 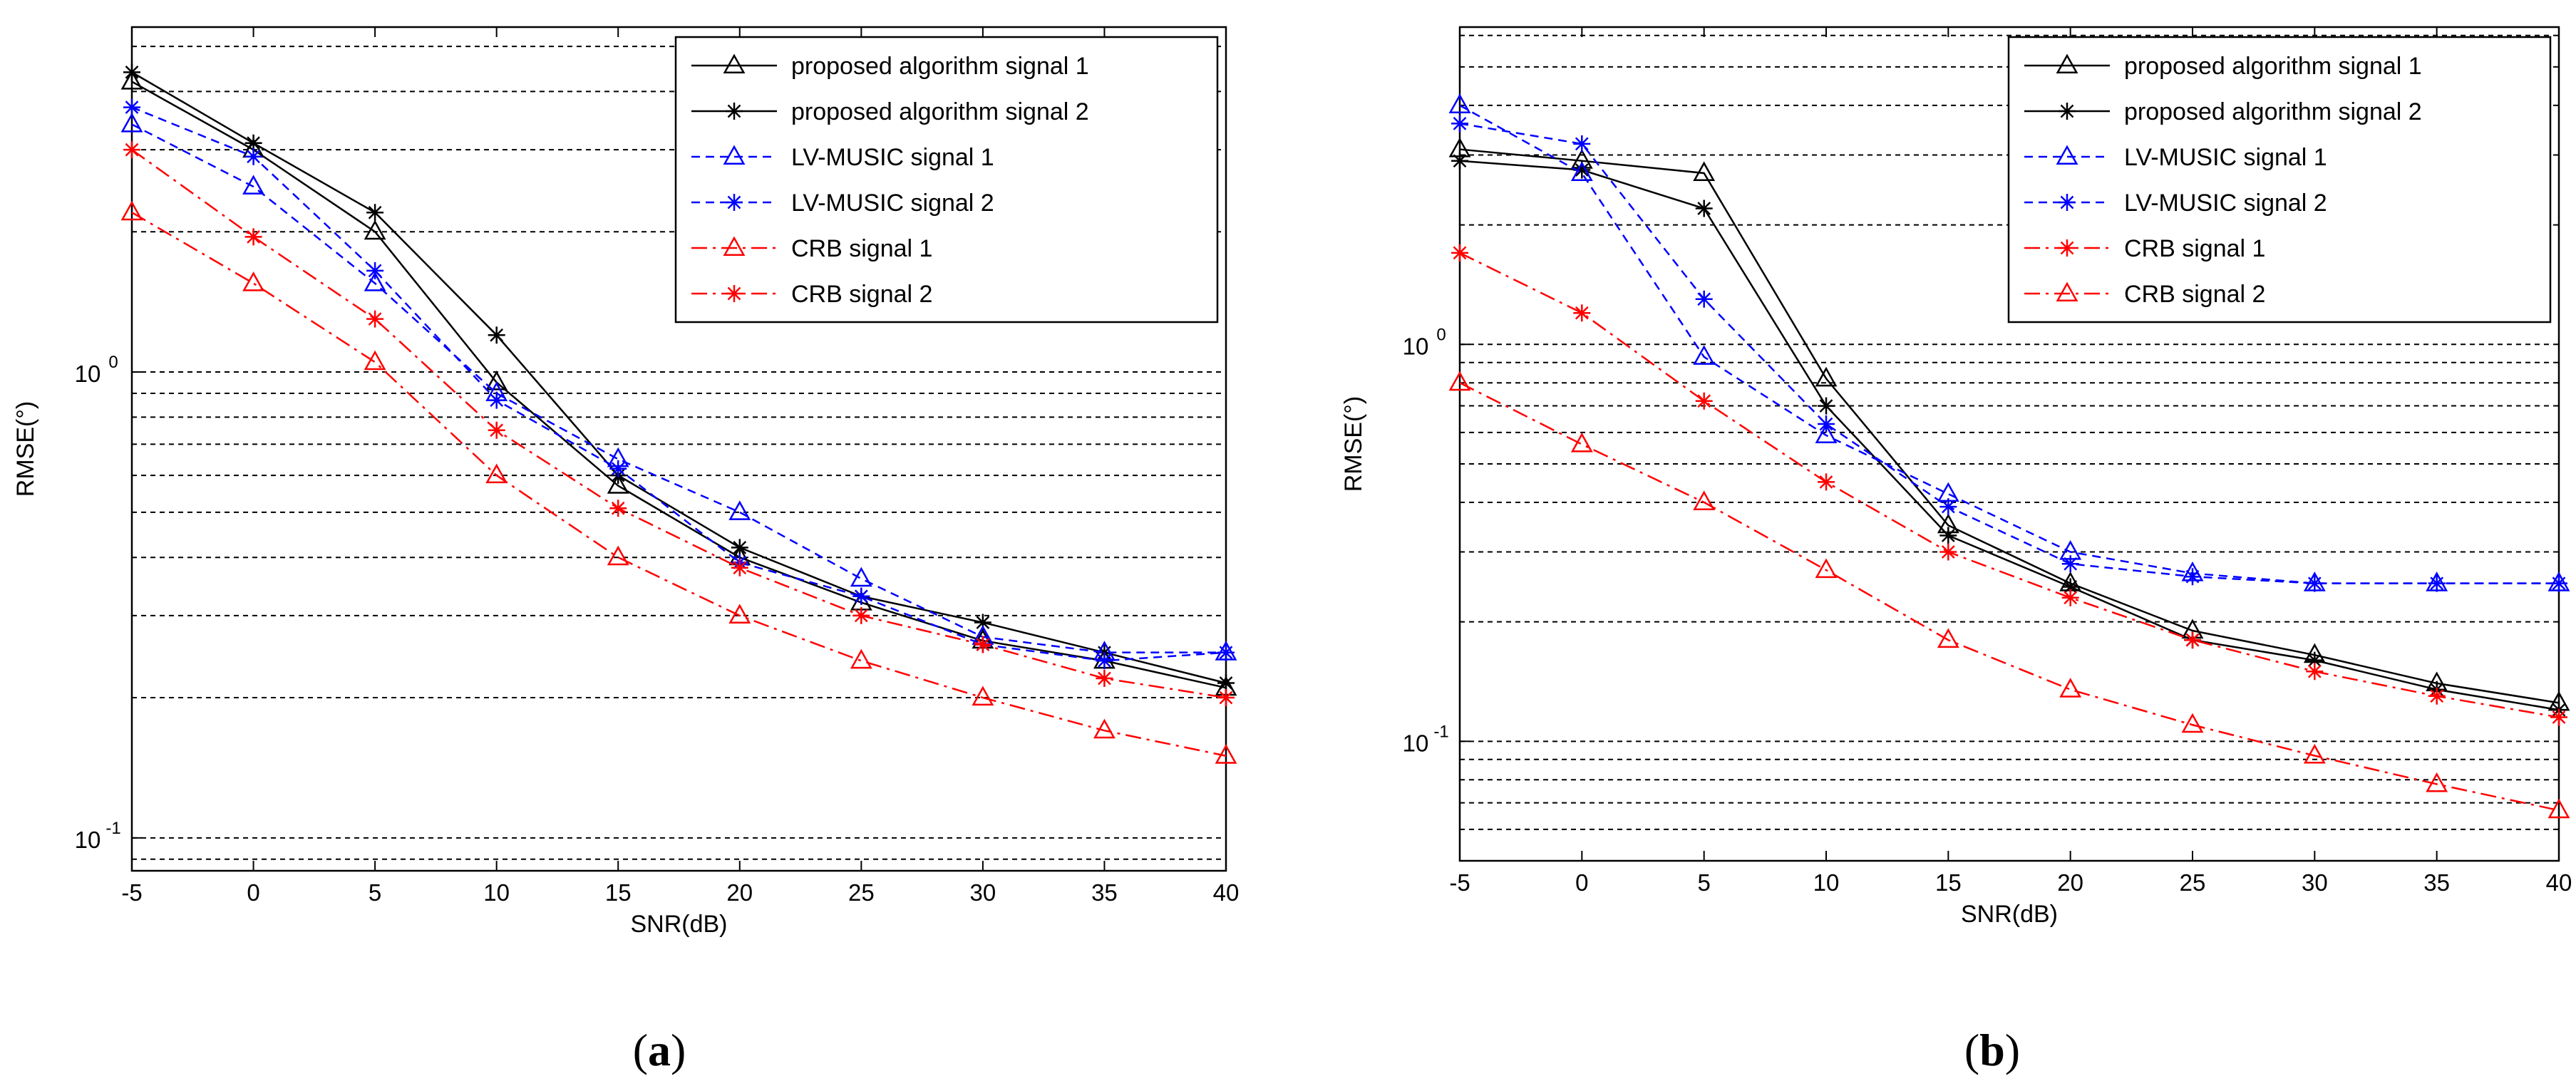 What do you see at coordinates (131, 892) in the screenshot?
I see `x-tick-label: -5` at bounding box center [131, 892].